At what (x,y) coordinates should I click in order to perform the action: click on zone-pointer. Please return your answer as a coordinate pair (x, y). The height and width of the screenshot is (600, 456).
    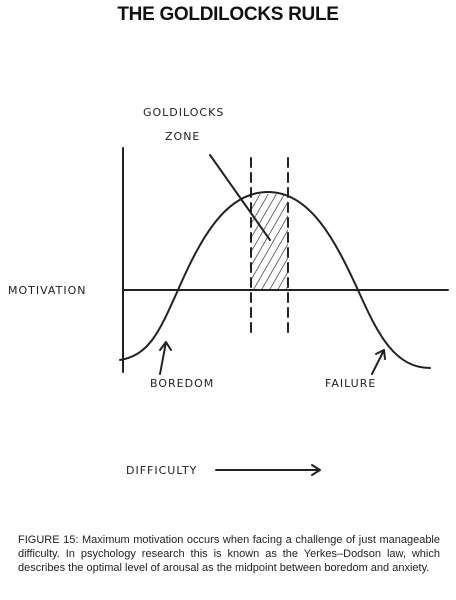
    Looking at the image, I should click on (240, 197).